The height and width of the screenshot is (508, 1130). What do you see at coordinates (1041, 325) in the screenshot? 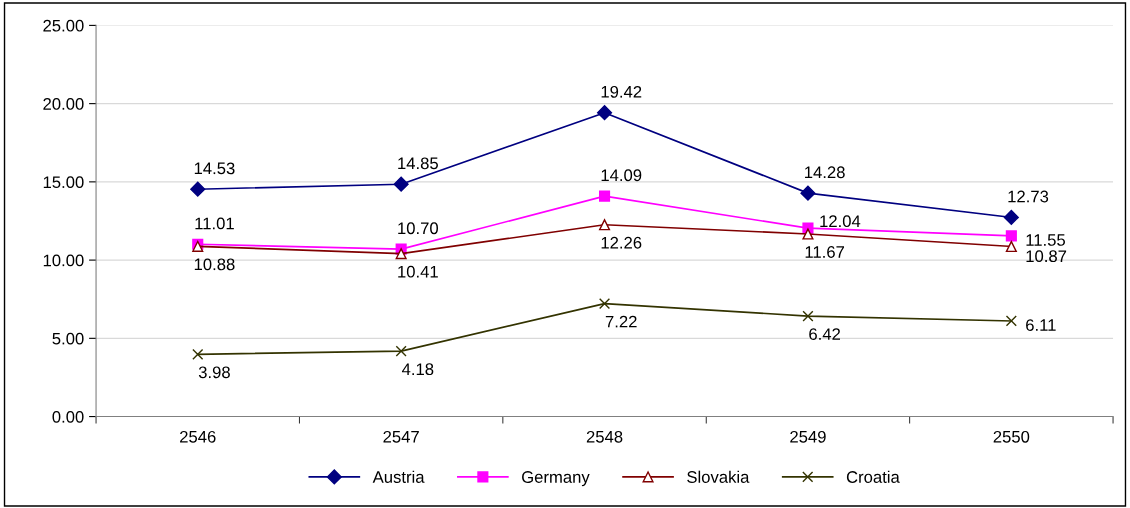
I see `data-label: 6.11` at bounding box center [1041, 325].